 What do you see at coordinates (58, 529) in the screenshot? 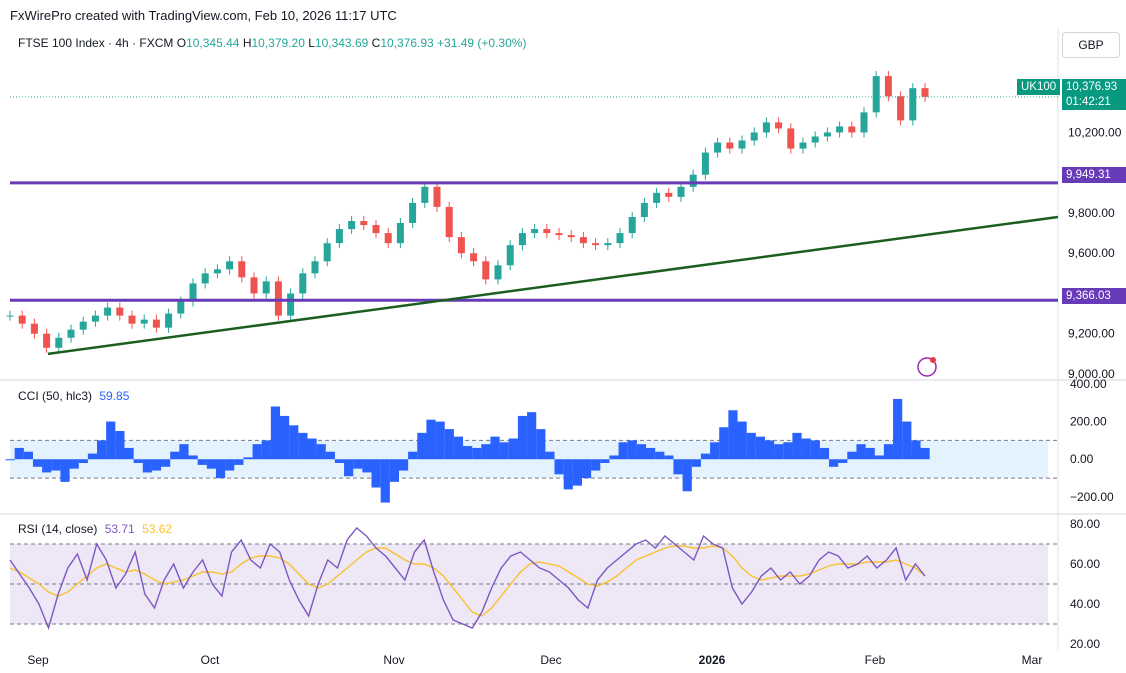
I see `rsi-title: RSI (14, close)` at bounding box center [58, 529].